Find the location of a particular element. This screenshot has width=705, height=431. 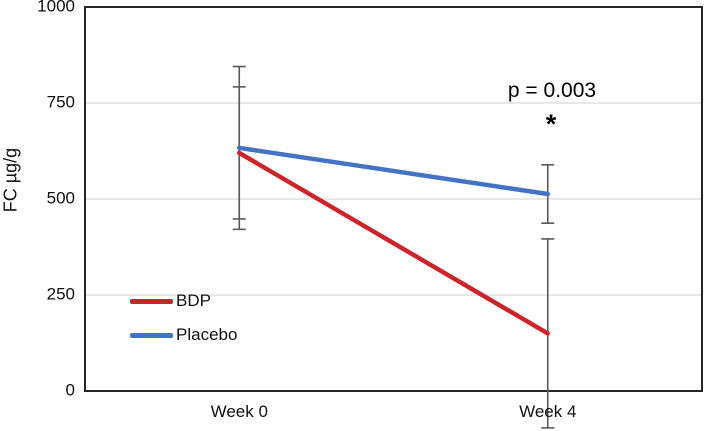

legend-label-placebo: Placebo is located at coordinates (207, 334).